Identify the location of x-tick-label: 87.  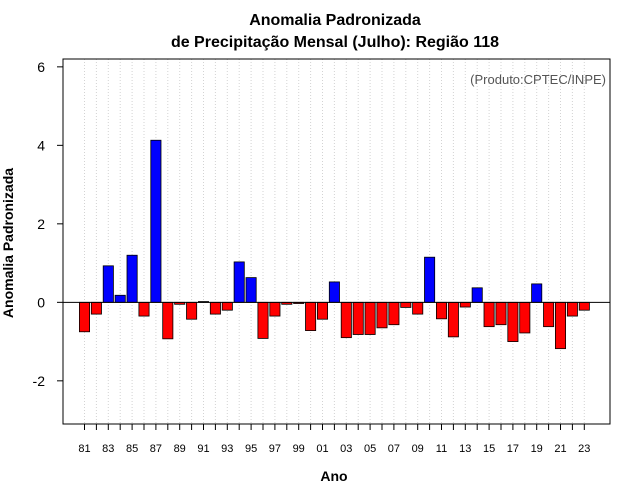
(156, 449).